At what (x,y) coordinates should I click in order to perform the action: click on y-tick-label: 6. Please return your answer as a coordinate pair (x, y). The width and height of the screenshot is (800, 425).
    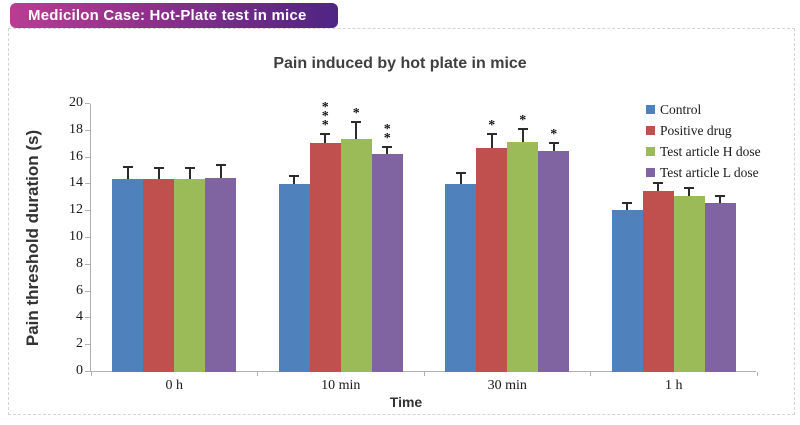
    Looking at the image, I should click on (79, 290).